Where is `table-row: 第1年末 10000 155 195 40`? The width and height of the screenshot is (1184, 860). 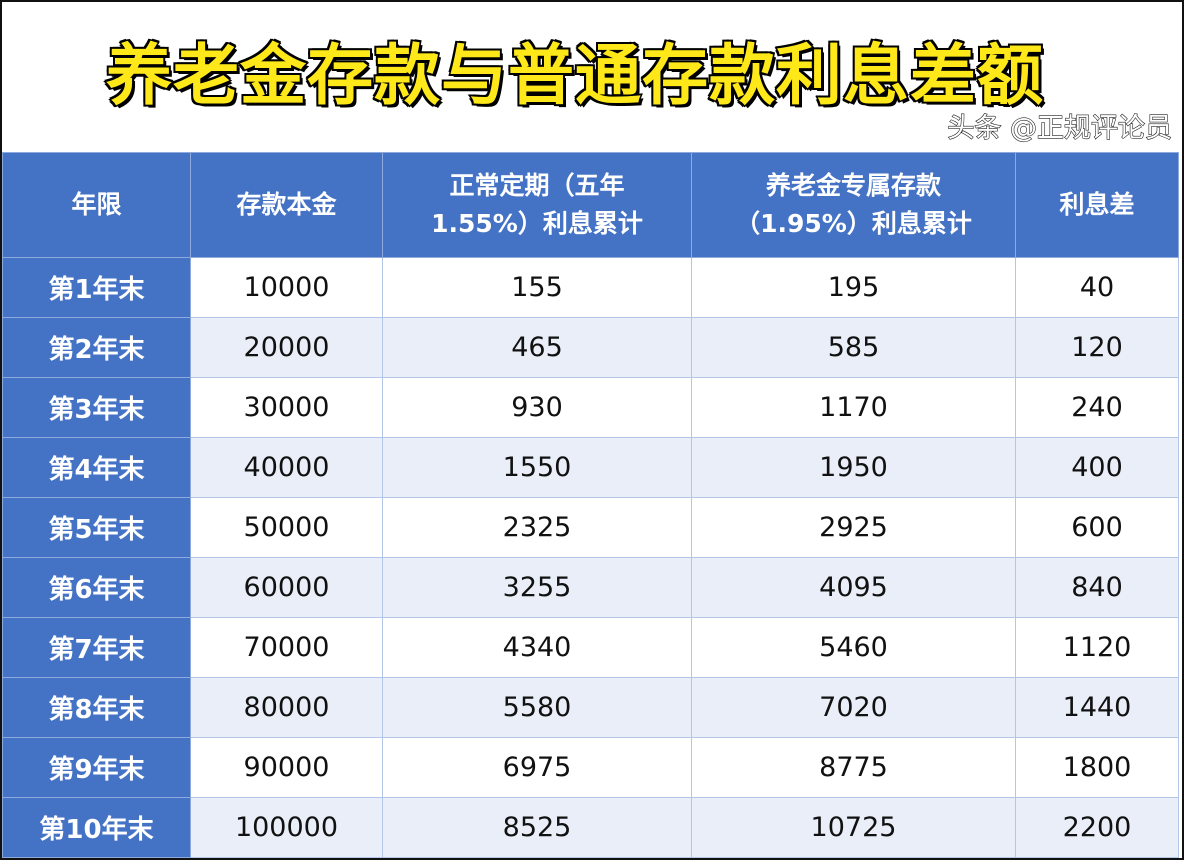 table-row: 第1年末 10000 155 195 40 is located at coordinates (590, 287).